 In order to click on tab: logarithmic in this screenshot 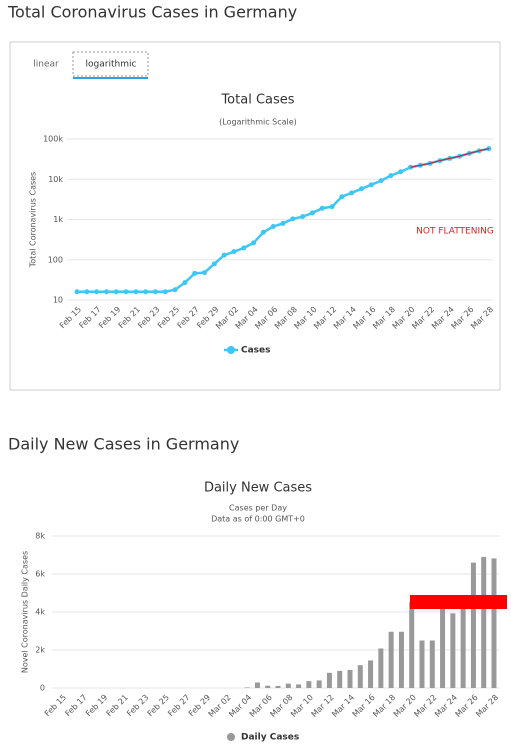, I will do `click(111, 65)`.